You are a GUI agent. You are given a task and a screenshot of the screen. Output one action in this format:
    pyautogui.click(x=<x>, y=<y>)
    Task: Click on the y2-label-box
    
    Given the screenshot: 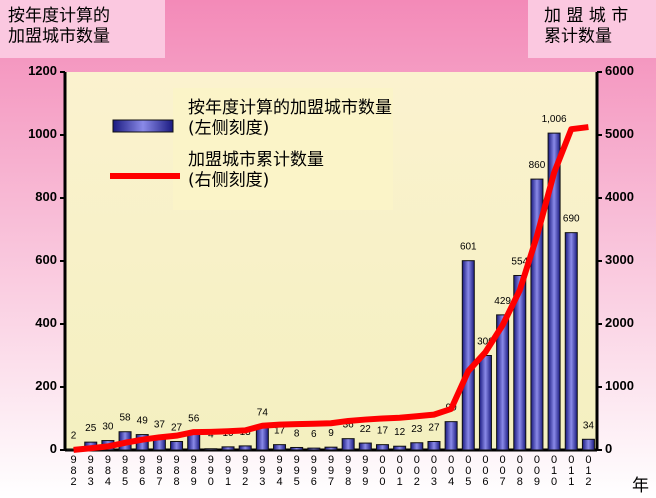 What is the action you would take?
    pyautogui.click(x=592, y=29)
    